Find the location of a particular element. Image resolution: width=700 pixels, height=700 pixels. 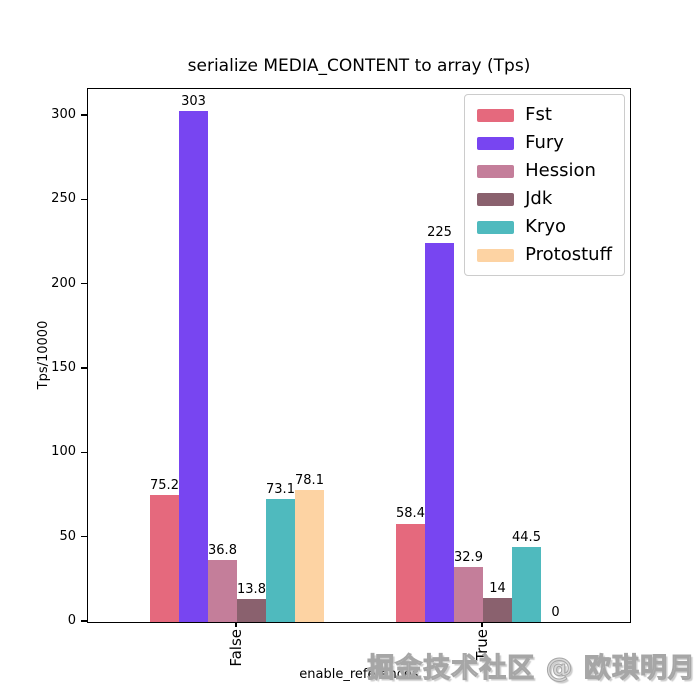

y-tick-label: 150 is located at coordinates (63, 367).